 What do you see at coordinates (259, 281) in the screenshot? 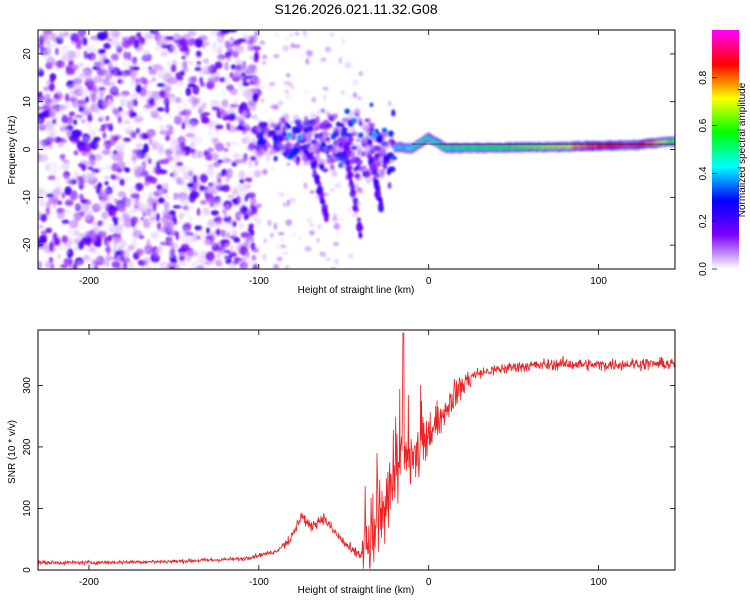
I see `spectrogram-x-tick-label: -100` at bounding box center [259, 281].